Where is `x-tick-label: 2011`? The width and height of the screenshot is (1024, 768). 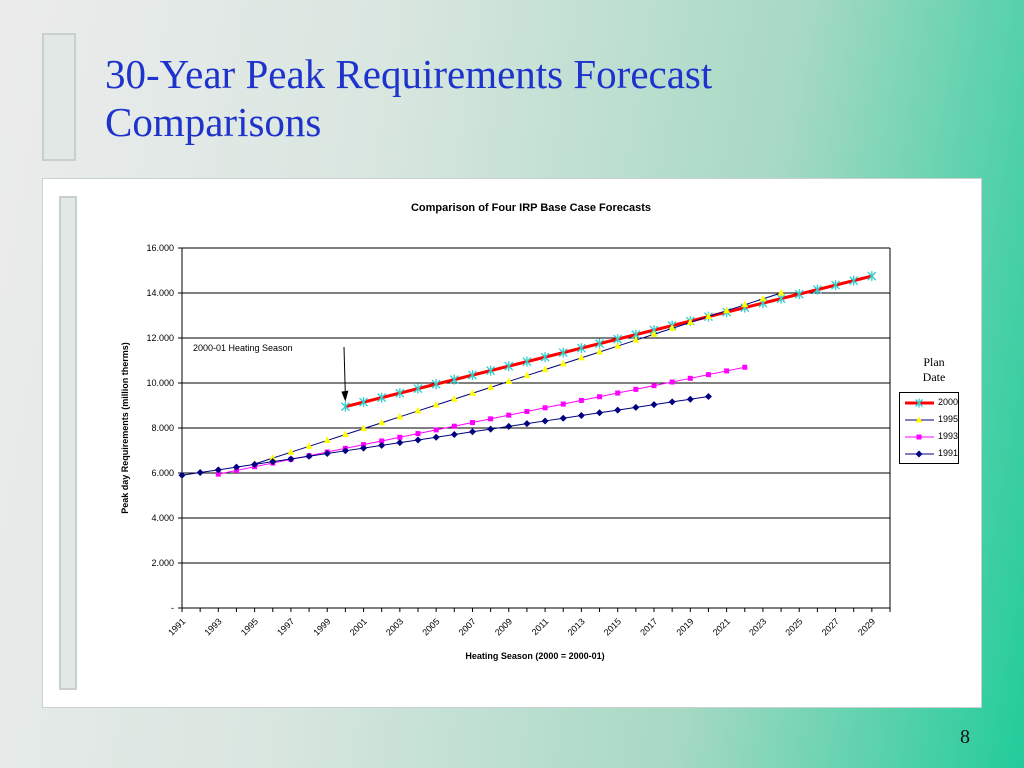
x-tick-label: 2011 is located at coordinates (540, 626).